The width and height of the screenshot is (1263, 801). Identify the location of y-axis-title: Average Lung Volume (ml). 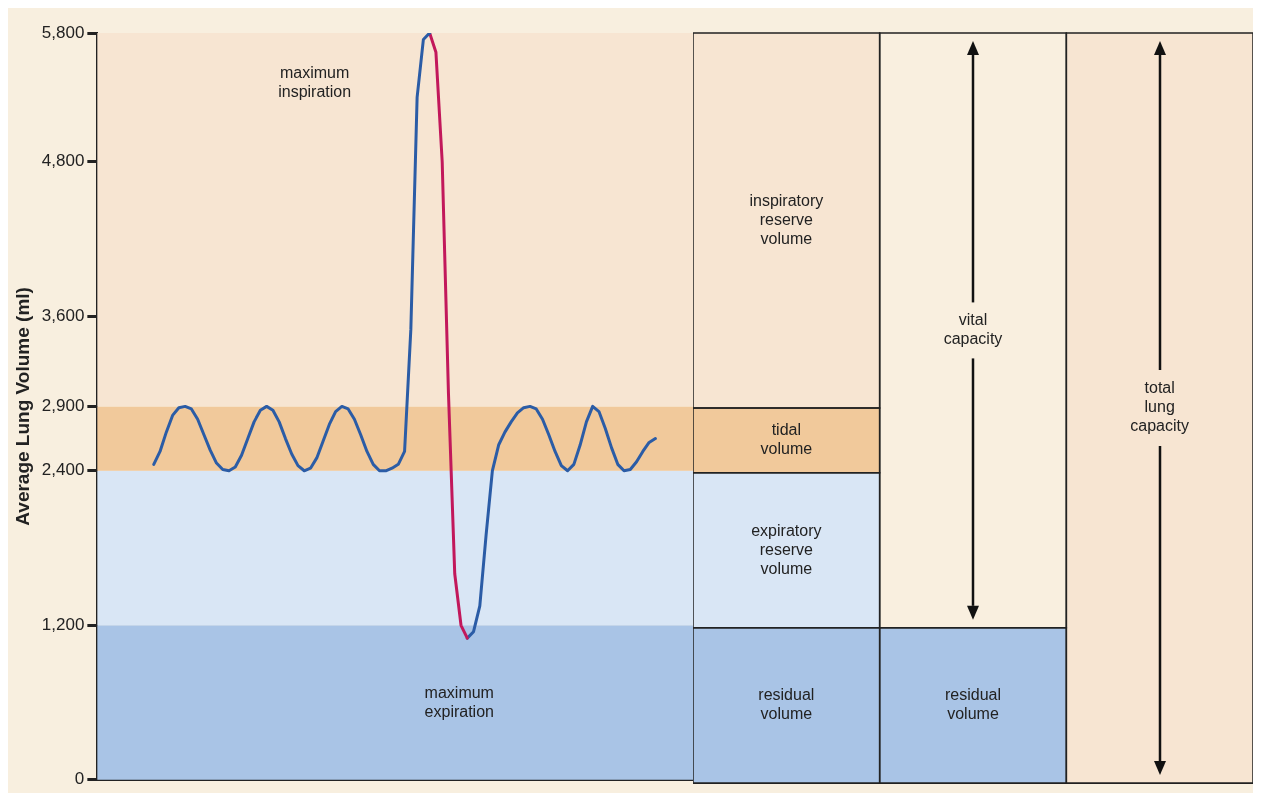
(22, 406).